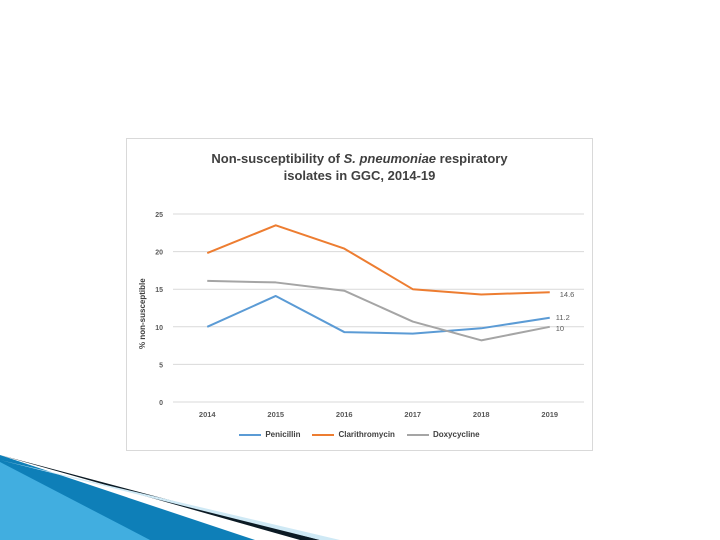 The height and width of the screenshot is (540, 720). What do you see at coordinates (412, 414) in the screenshot?
I see `x-tick-label: 2017` at bounding box center [412, 414].